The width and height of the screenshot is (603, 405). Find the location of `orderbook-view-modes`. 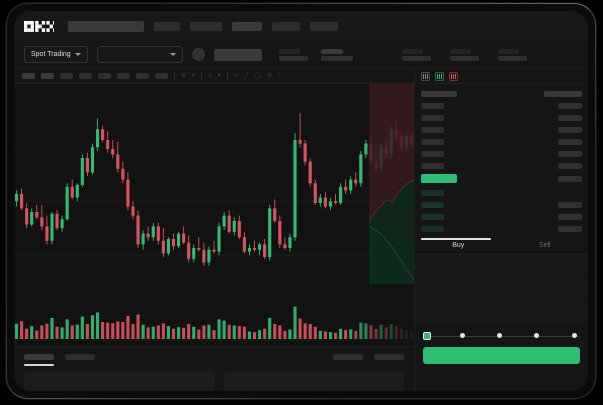

orderbook-view-modes is located at coordinates (501, 76).